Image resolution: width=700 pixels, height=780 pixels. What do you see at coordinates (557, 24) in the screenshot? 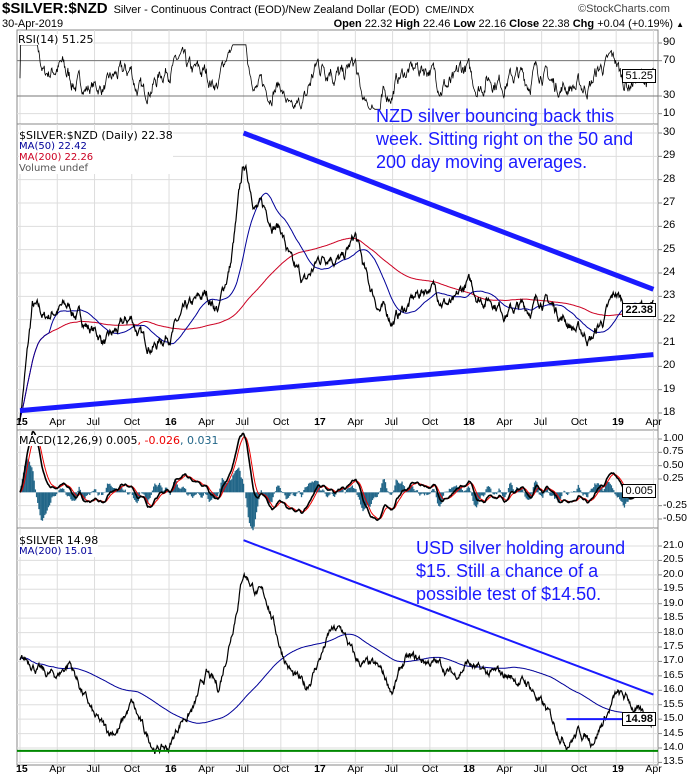
I see `ohlc-value-close: 22.38` at bounding box center [557, 24].